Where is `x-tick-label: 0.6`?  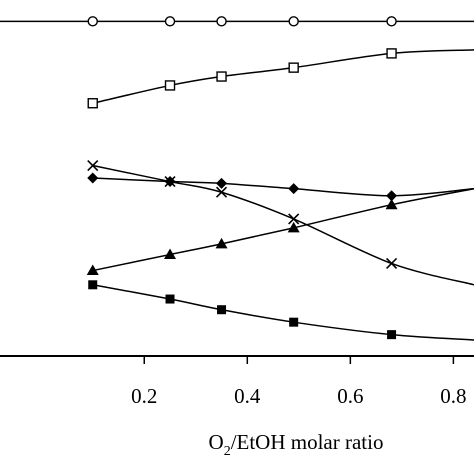
x-tick-label: 0.6 is located at coordinates (350, 396).